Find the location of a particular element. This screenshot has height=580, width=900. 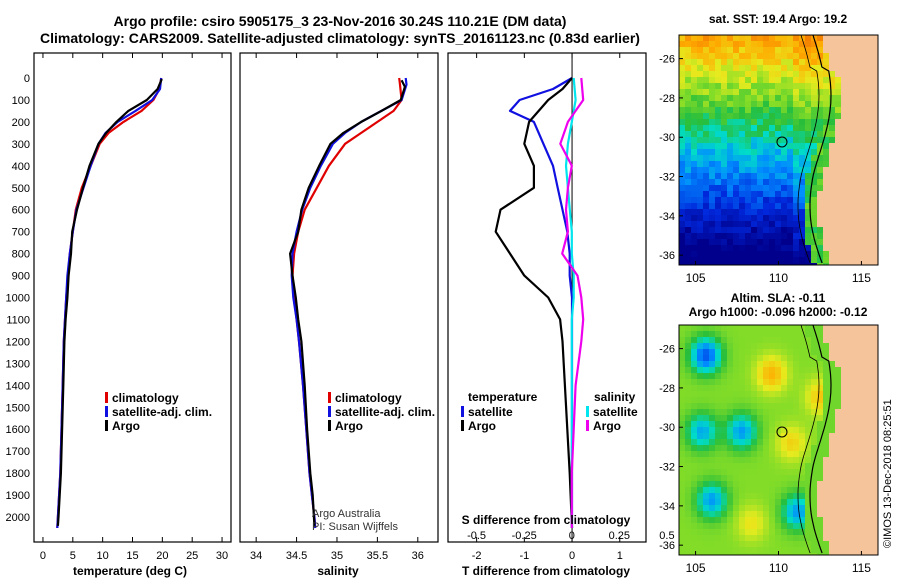

depth-tick-label: 300 is located at coordinates (21, 145).